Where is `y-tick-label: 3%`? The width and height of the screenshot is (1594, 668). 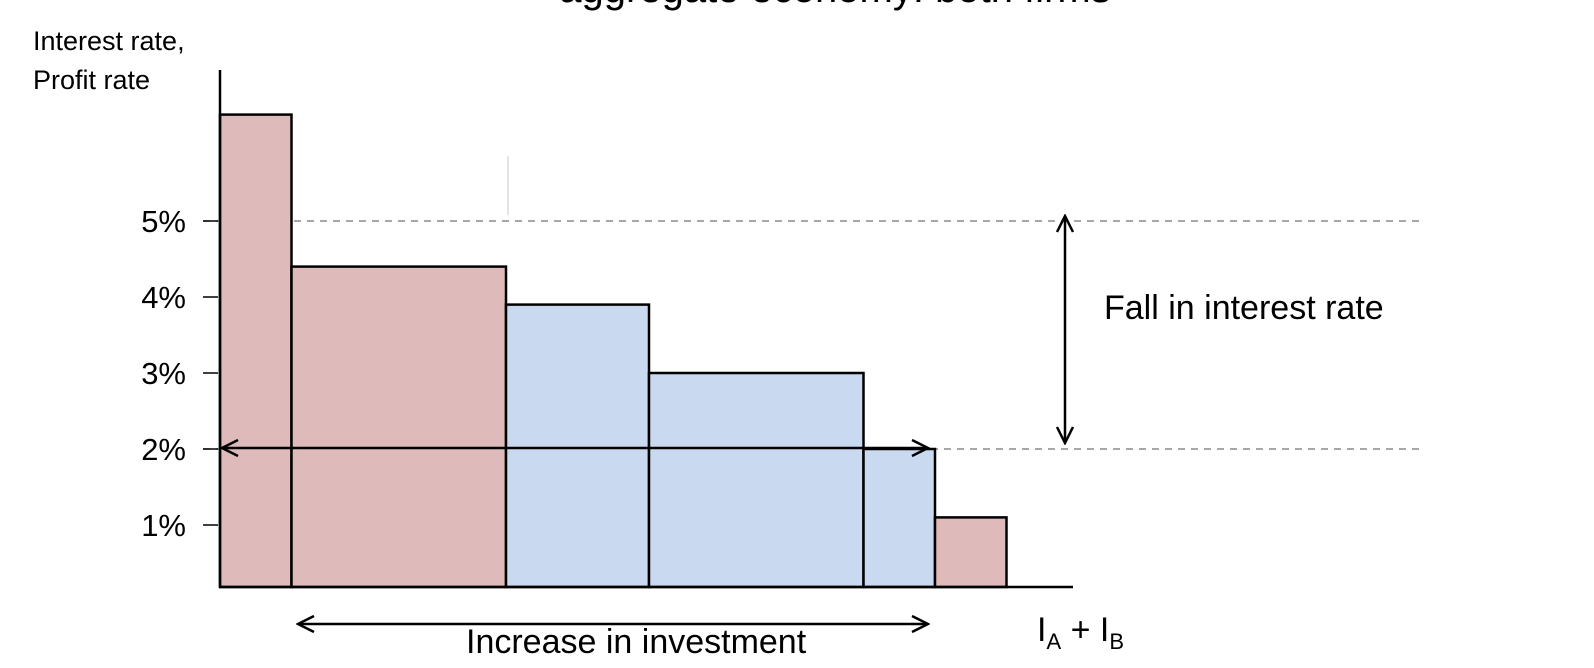 y-tick-label: 3% is located at coordinates (163, 373).